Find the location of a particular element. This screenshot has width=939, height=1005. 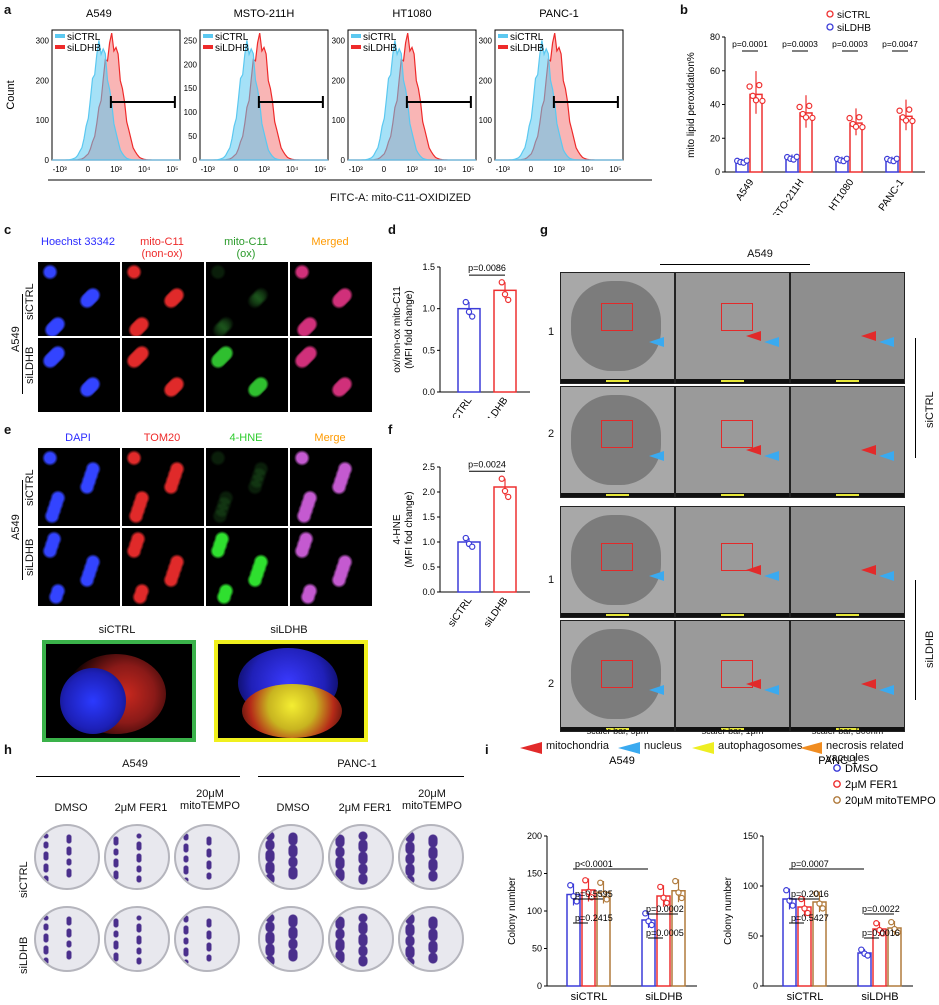

panel-e-col-3: Merge is located at coordinates (330, 438).